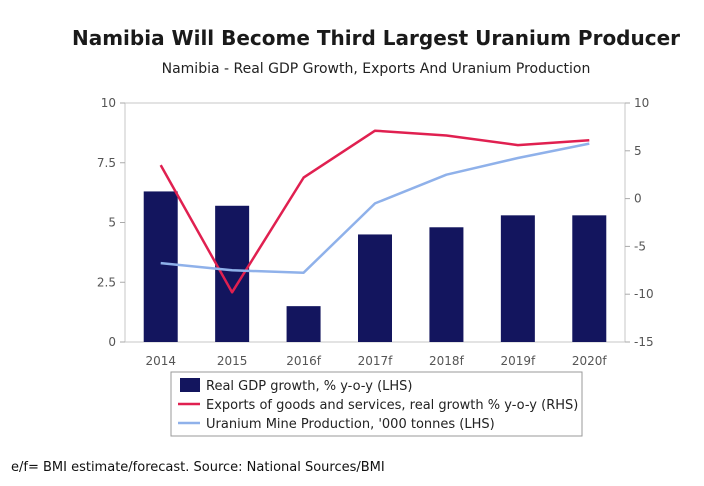  I want to click on left-tick-label: 5, so click(112, 223).